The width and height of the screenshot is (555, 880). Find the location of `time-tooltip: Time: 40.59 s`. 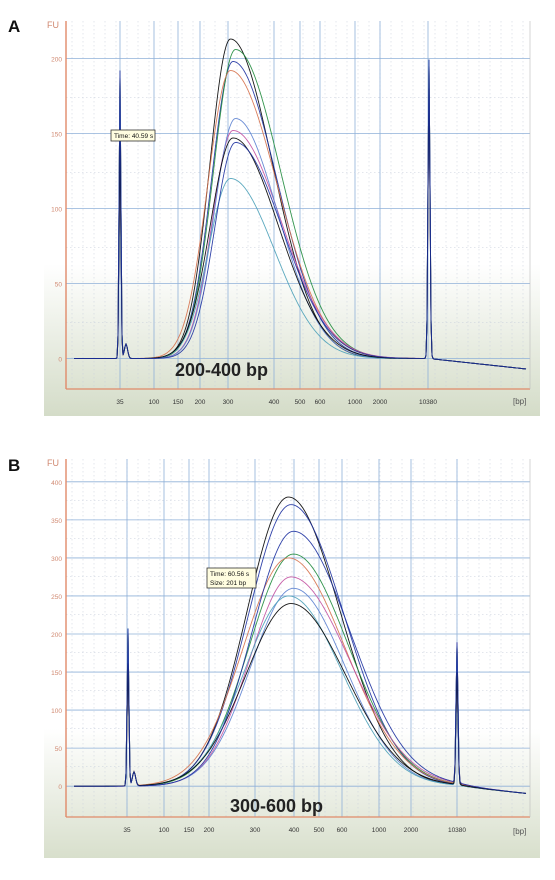

time-tooltip: Time: 40.59 s is located at coordinates (133, 135).